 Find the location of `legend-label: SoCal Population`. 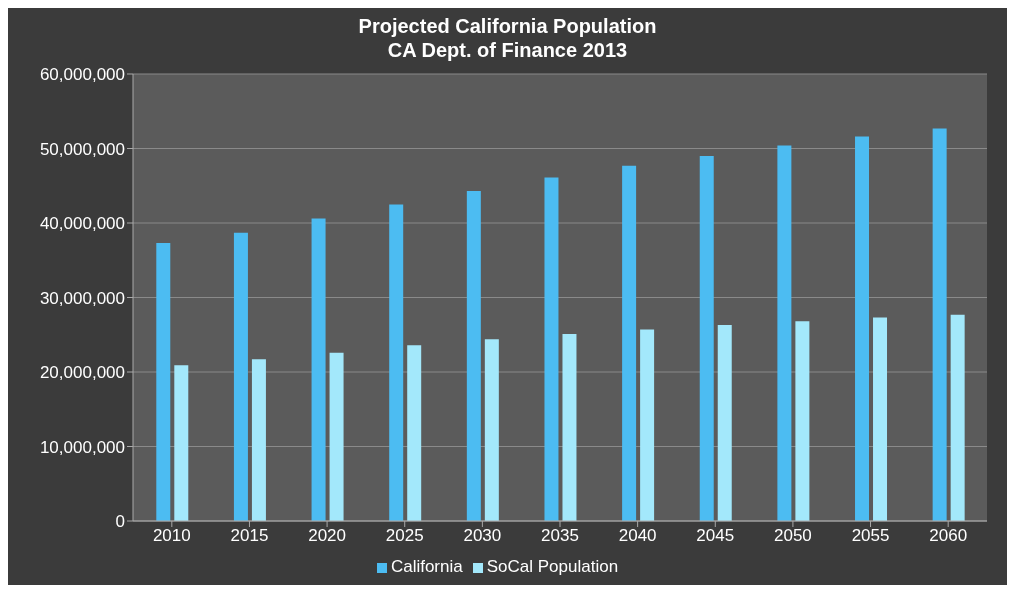

legend-label: SoCal Population is located at coordinates (552, 566).